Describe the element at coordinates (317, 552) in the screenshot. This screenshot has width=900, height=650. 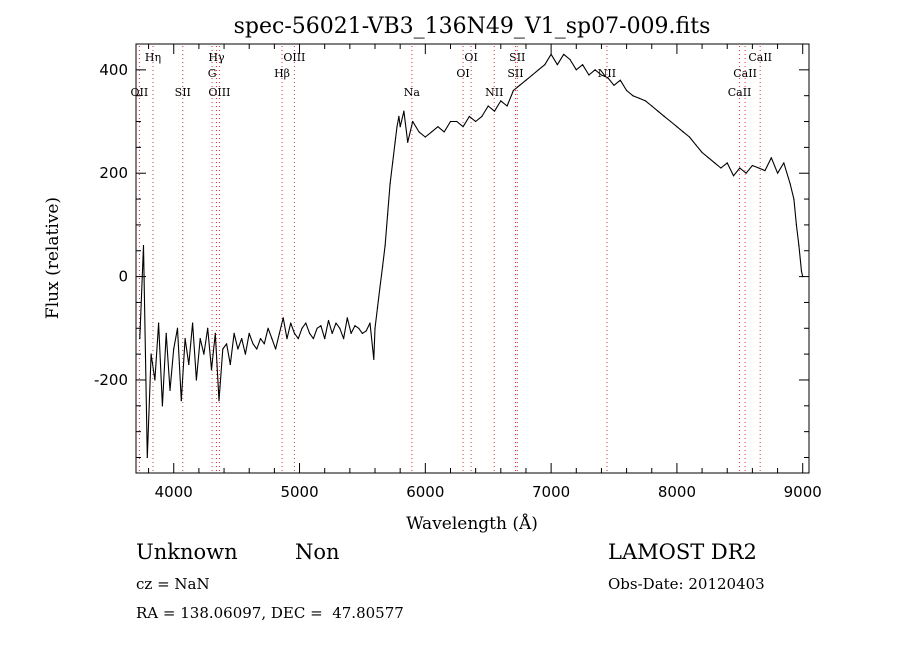
I see `subclass-label: Non` at that location.